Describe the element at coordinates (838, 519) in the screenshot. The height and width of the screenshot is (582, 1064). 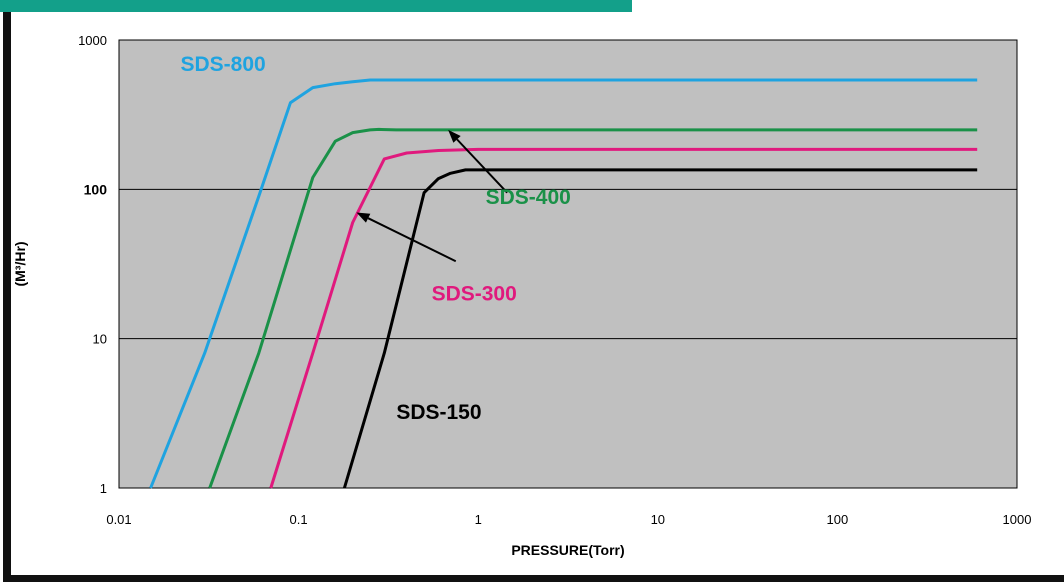
I see `x-tick-label: 100` at that location.